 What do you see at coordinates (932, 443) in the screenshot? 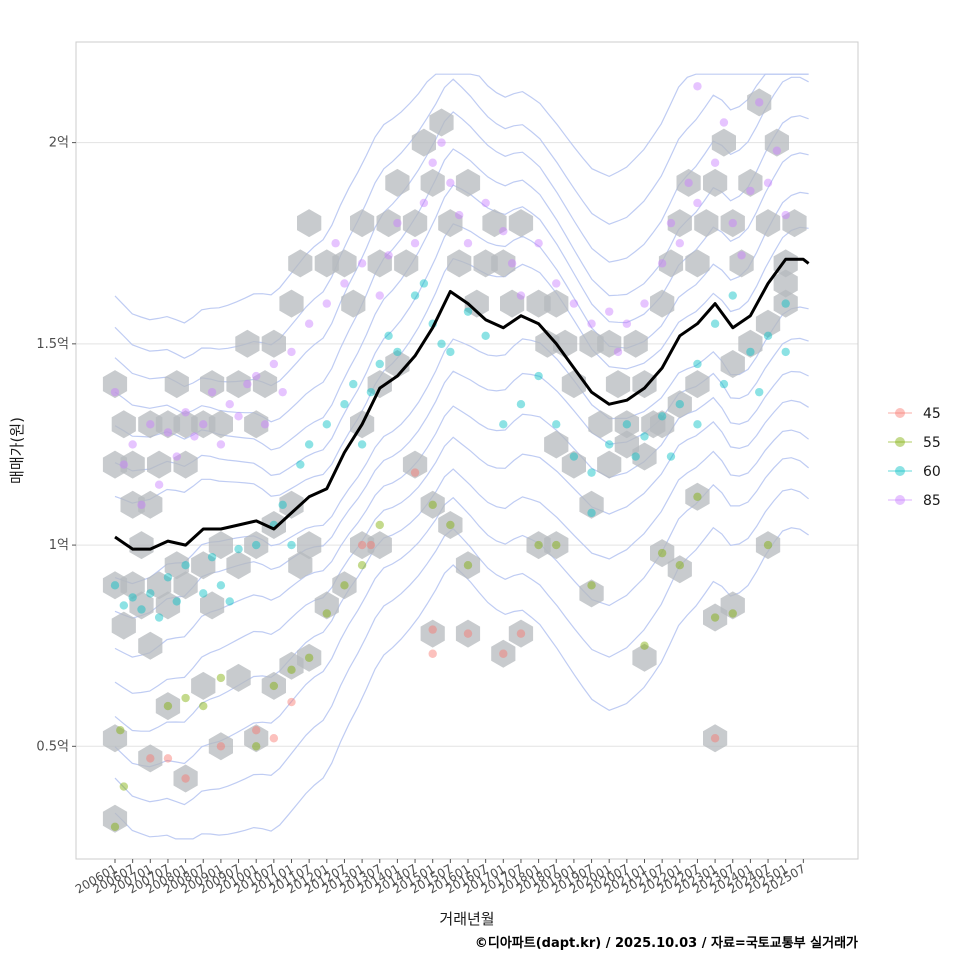
I see `legend-label: 55` at bounding box center [932, 443].